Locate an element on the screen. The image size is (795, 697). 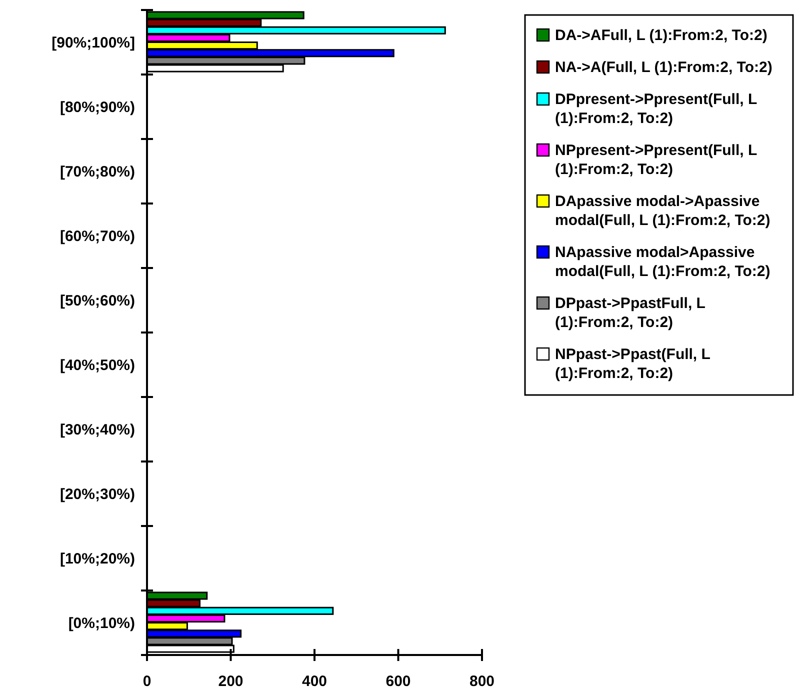
legend-label: DPpresent->Ppresent(Full, L (1):From:2, To:2) is located at coordinates (656, 109).